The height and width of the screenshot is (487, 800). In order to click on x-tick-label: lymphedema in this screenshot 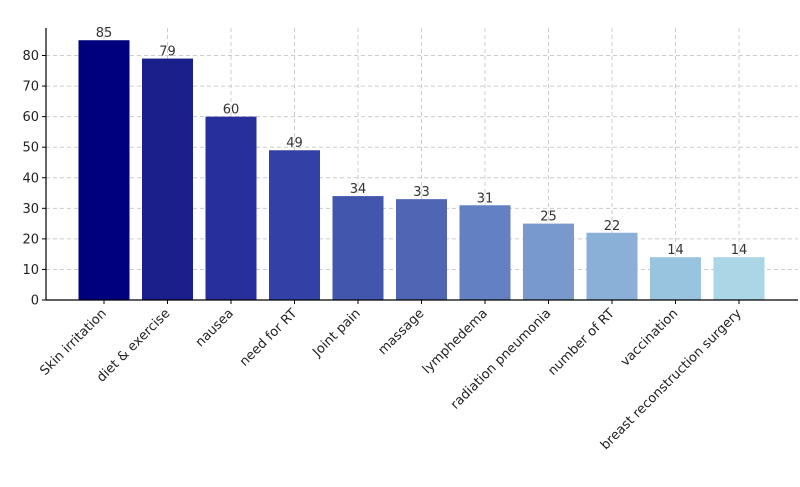, I will do `click(455, 341)`.